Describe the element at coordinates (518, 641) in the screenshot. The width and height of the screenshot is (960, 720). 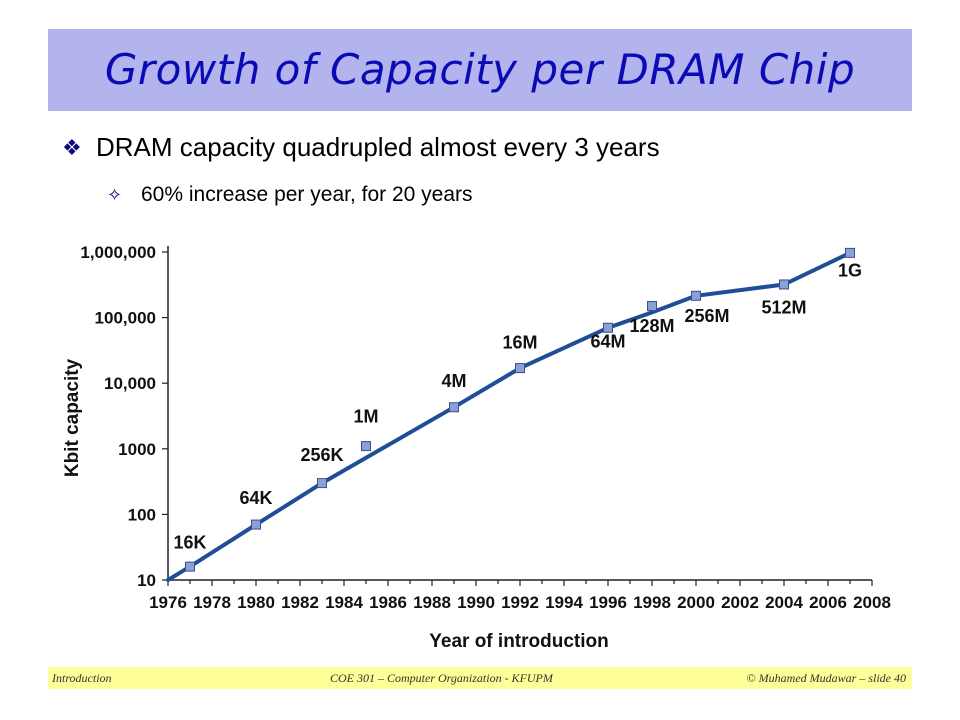
I see `x-axis-label: Year of introduction` at that location.